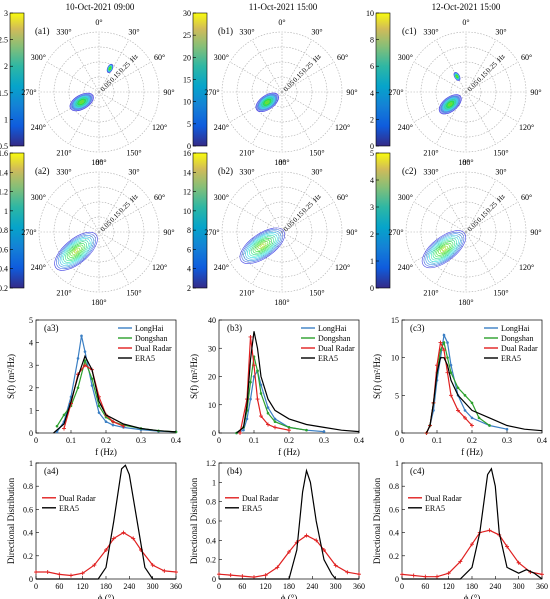 This screenshot has width=550, height=599. I want to click on panel-tag: (c4), so click(417, 471).